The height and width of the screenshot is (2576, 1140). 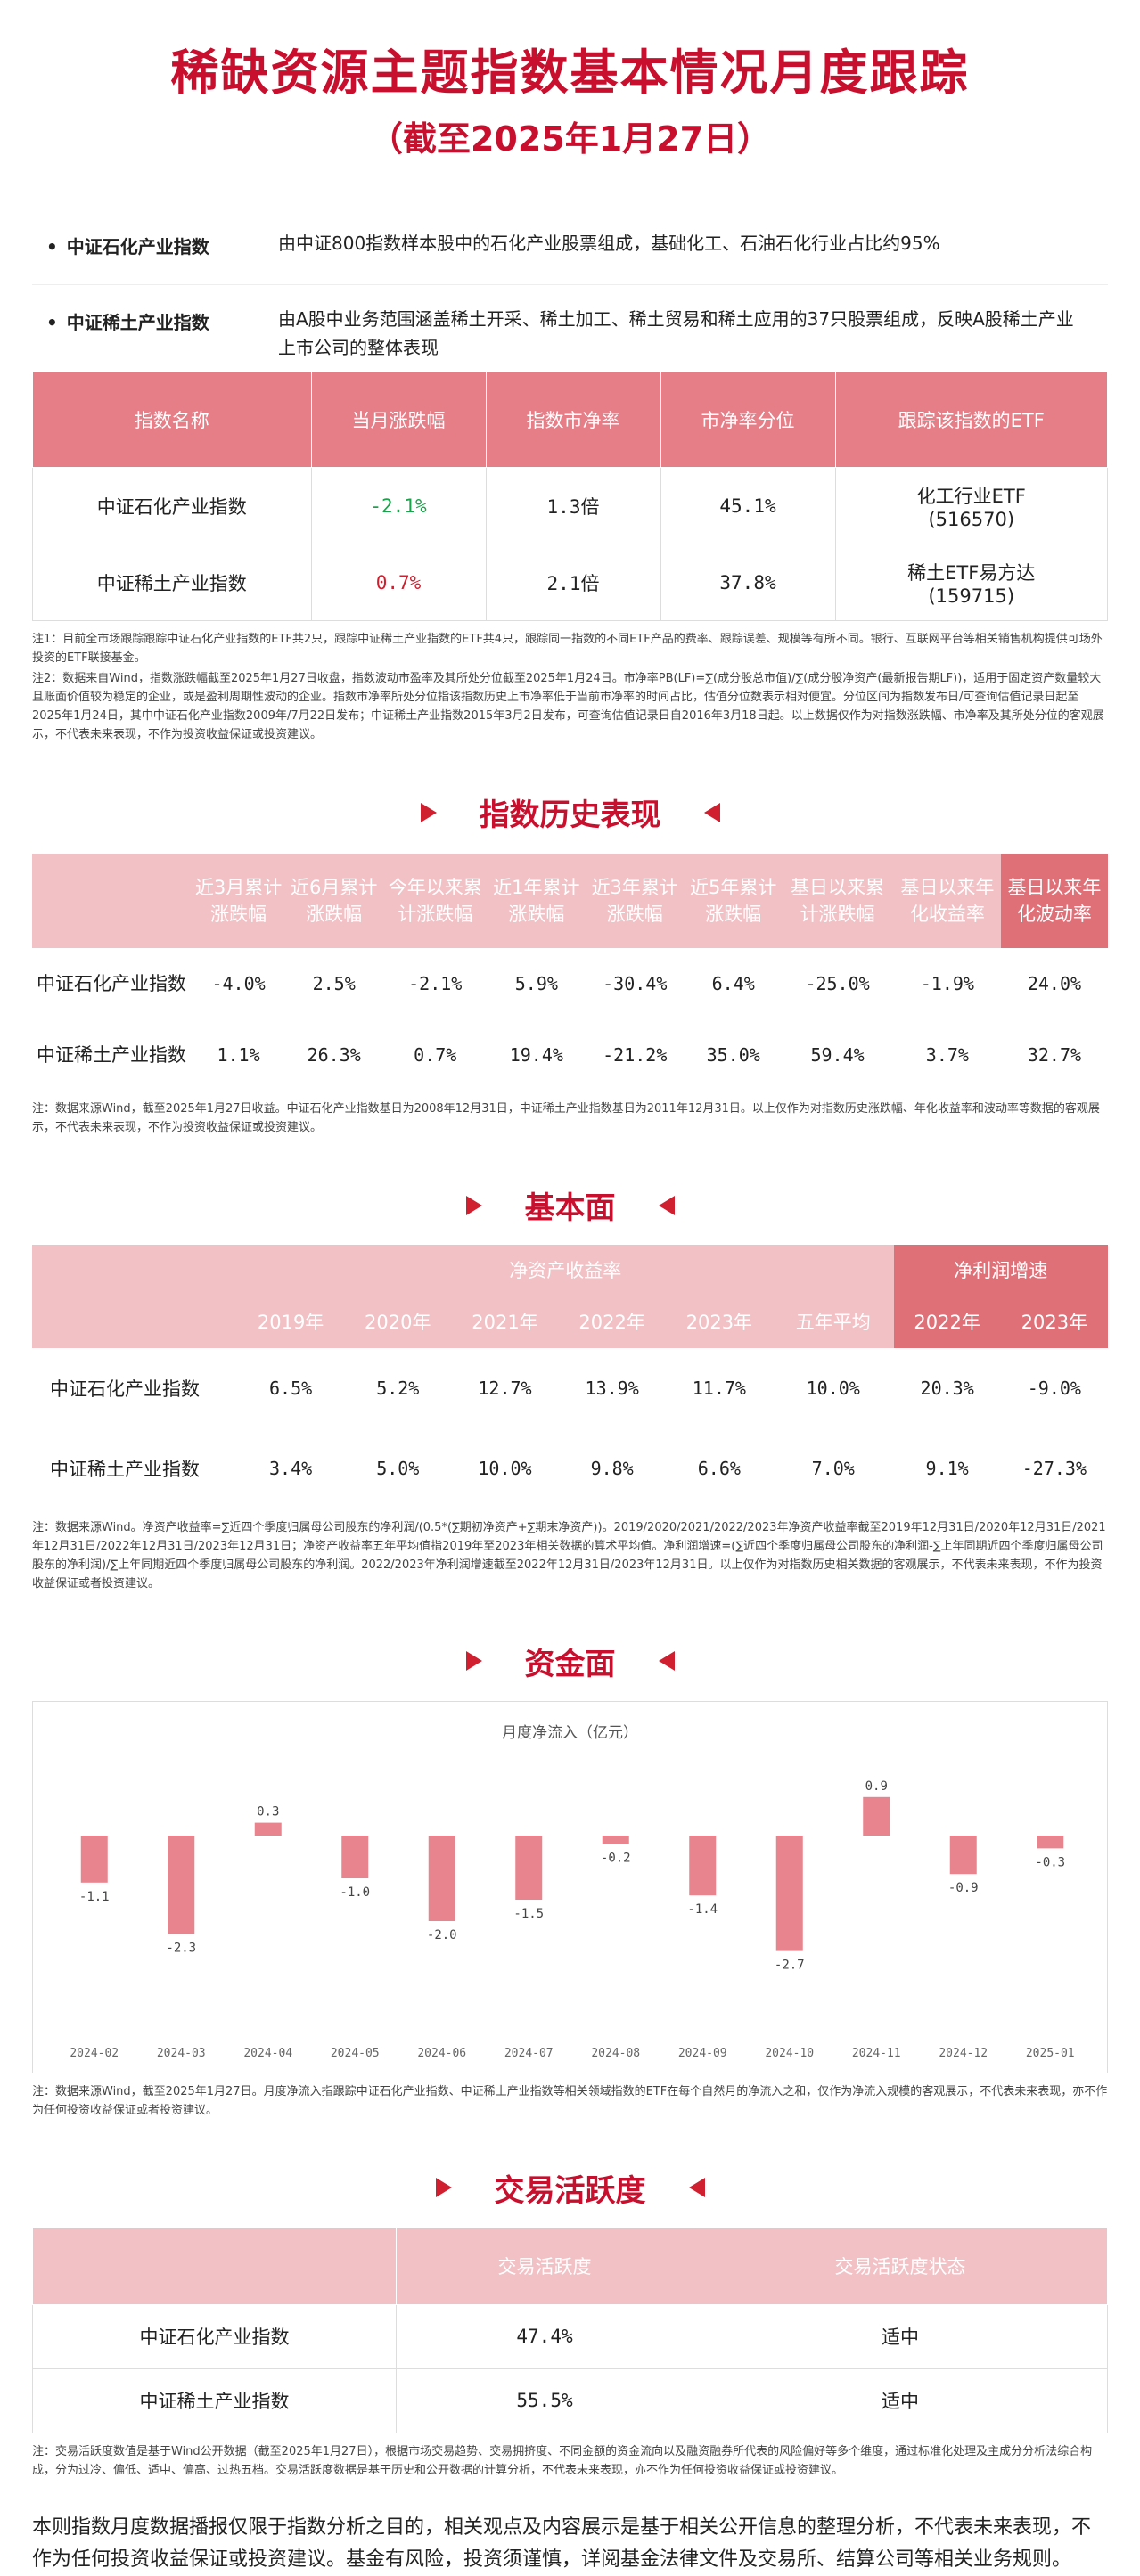 What do you see at coordinates (837, 901) in the screenshot?
I see `col-header: 基日以来累计涨跌幅` at bounding box center [837, 901].